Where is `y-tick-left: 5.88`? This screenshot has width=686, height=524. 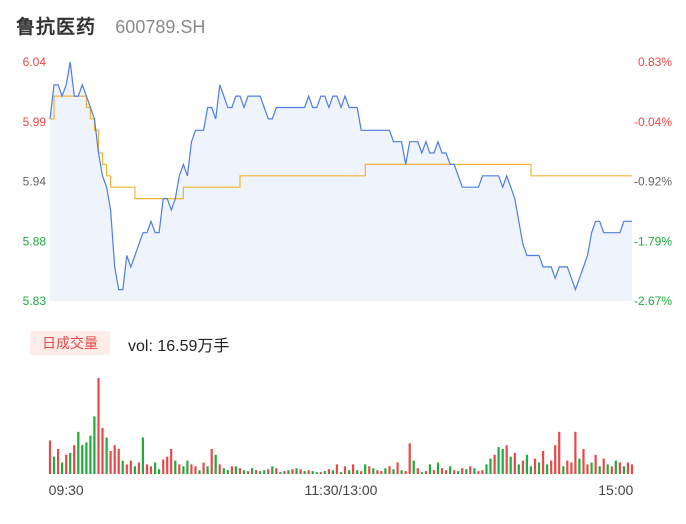
y-tick-left: 5.88 is located at coordinates (35, 241).